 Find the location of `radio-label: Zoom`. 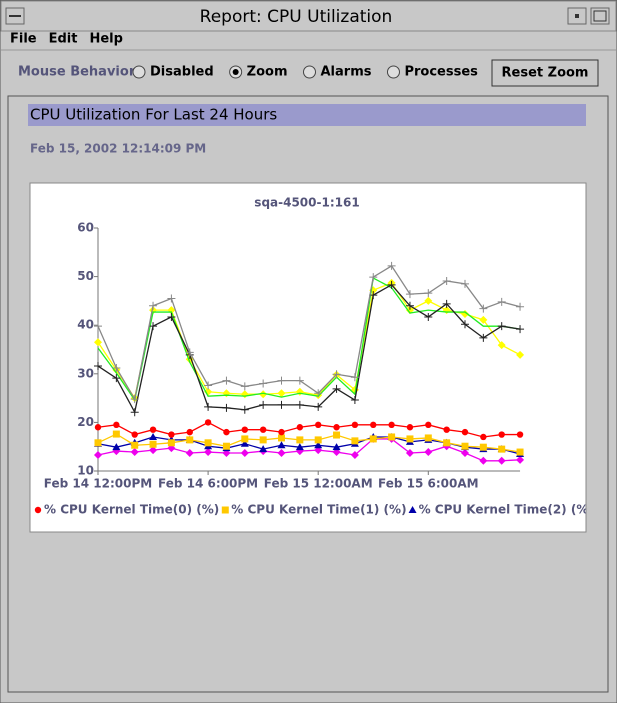

radio-label: Zoom is located at coordinates (267, 72).